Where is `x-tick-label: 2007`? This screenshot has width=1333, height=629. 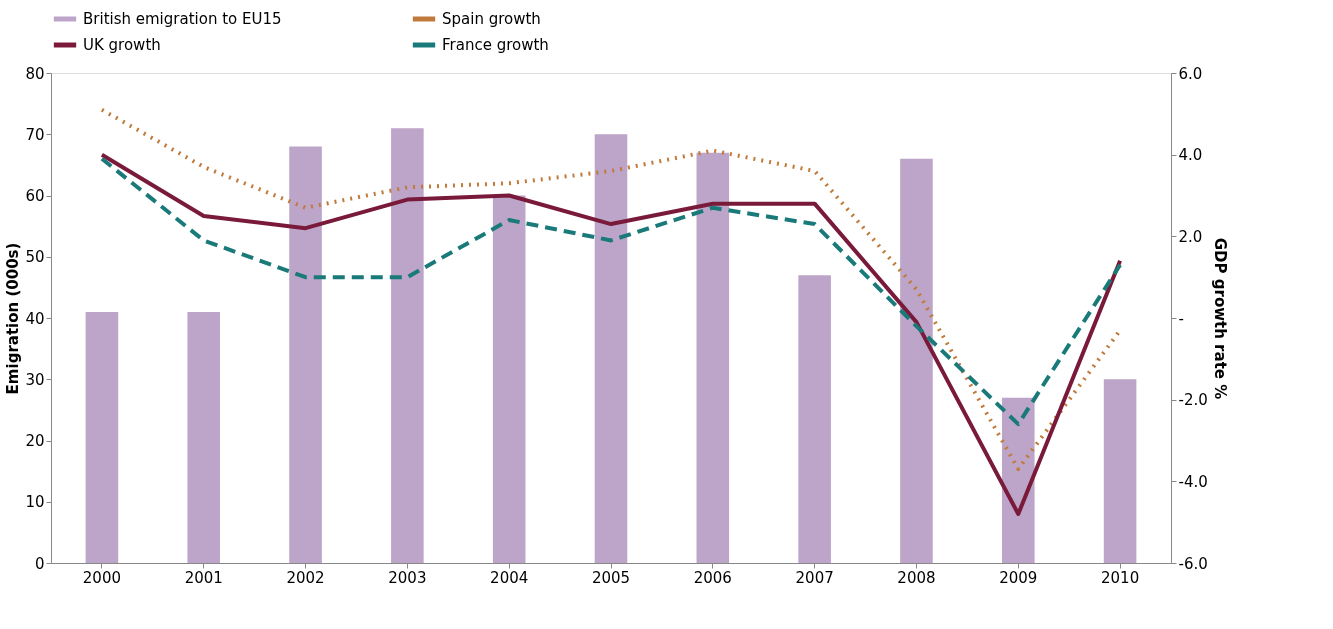 x-tick-label: 2007 is located at coordinates (814, 577).